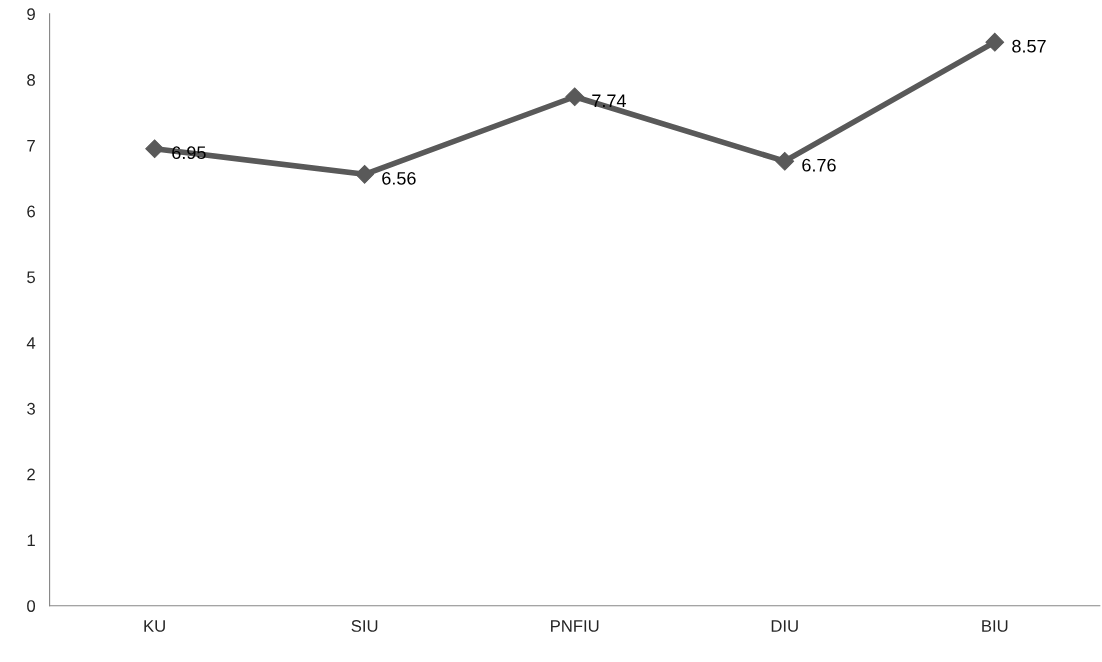 The width and height of the screenshot is (1102, 662). I want to click on y-tick-label: 2, so click(31, 474).